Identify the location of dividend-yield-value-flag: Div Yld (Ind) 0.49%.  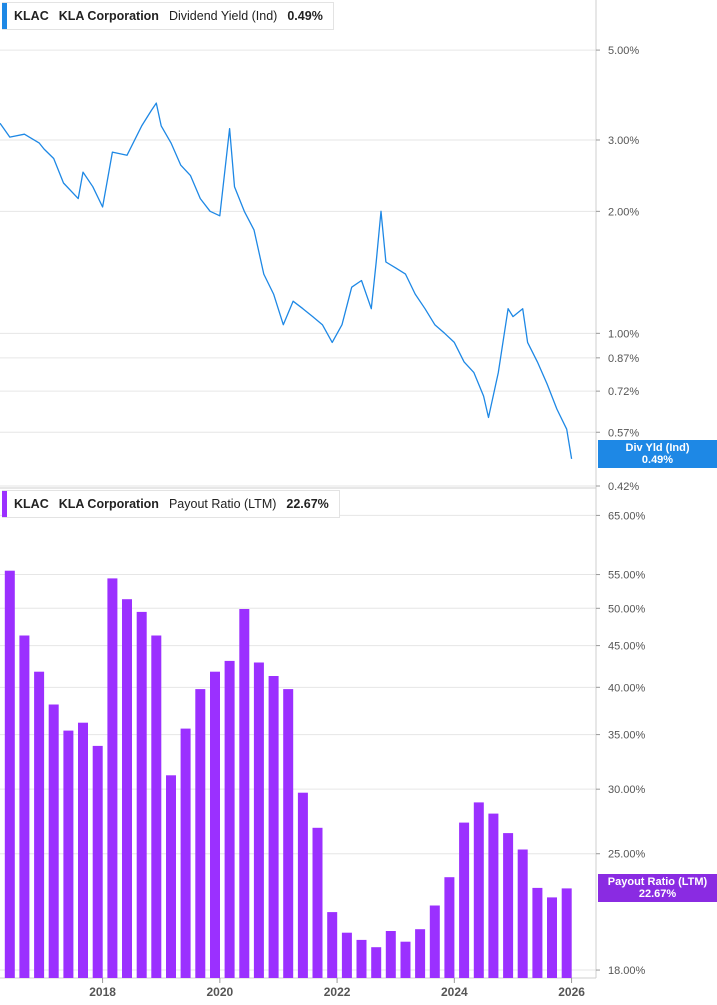
(657, 454).